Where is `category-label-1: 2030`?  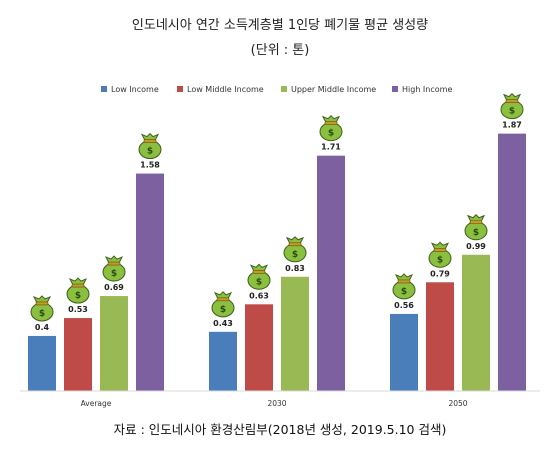 category-label-1: 2030 is located at coordinates (276, 403).